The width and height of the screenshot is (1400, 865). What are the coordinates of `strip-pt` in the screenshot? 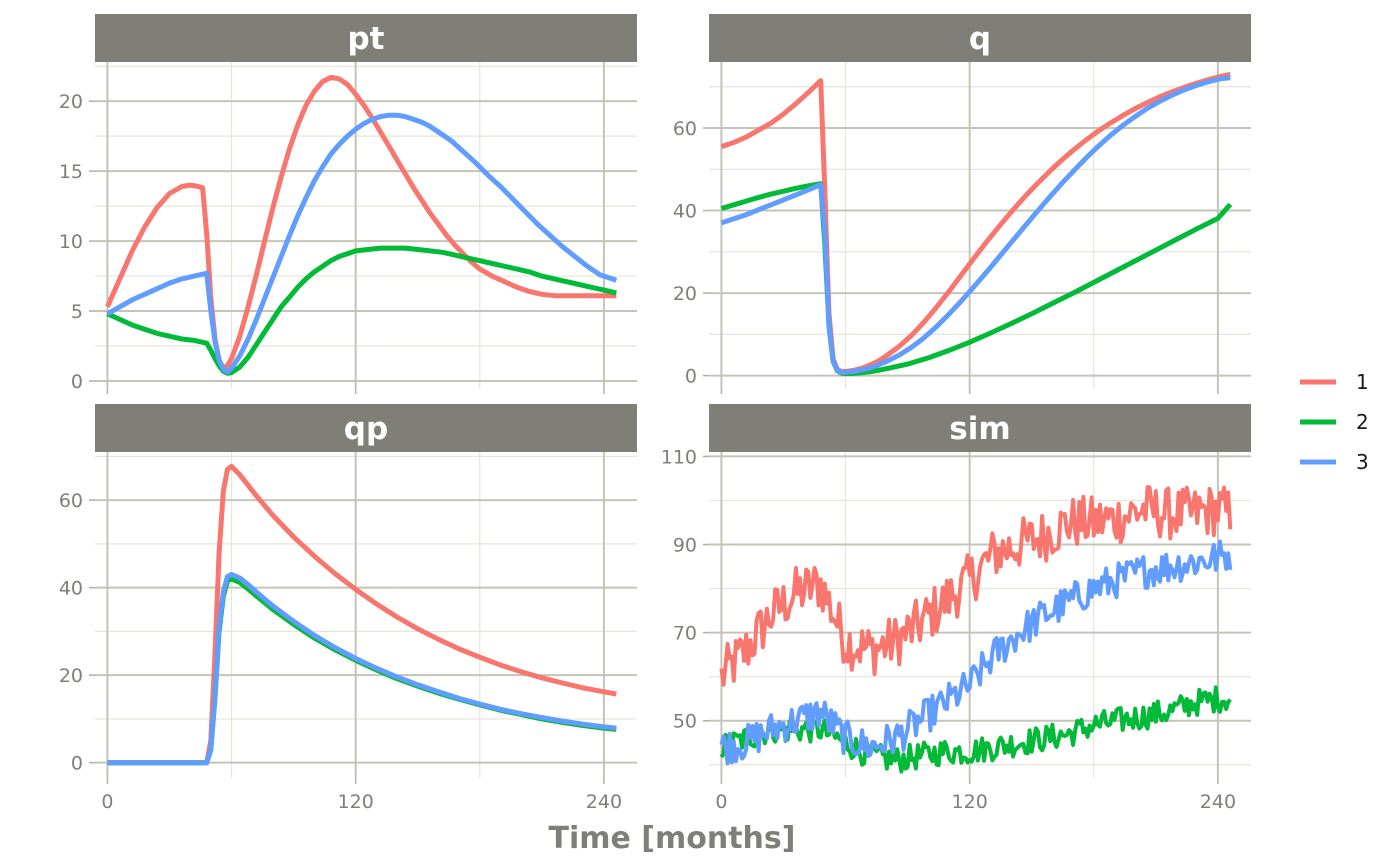 It's located at (366, 38).